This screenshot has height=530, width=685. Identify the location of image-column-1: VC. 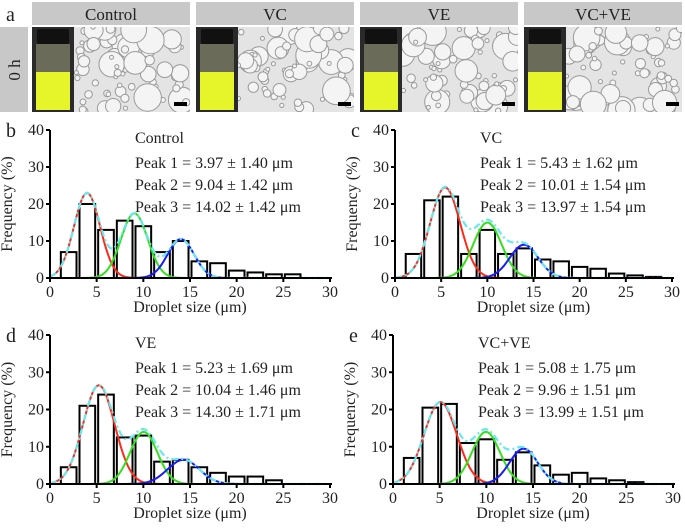
(275, 57).